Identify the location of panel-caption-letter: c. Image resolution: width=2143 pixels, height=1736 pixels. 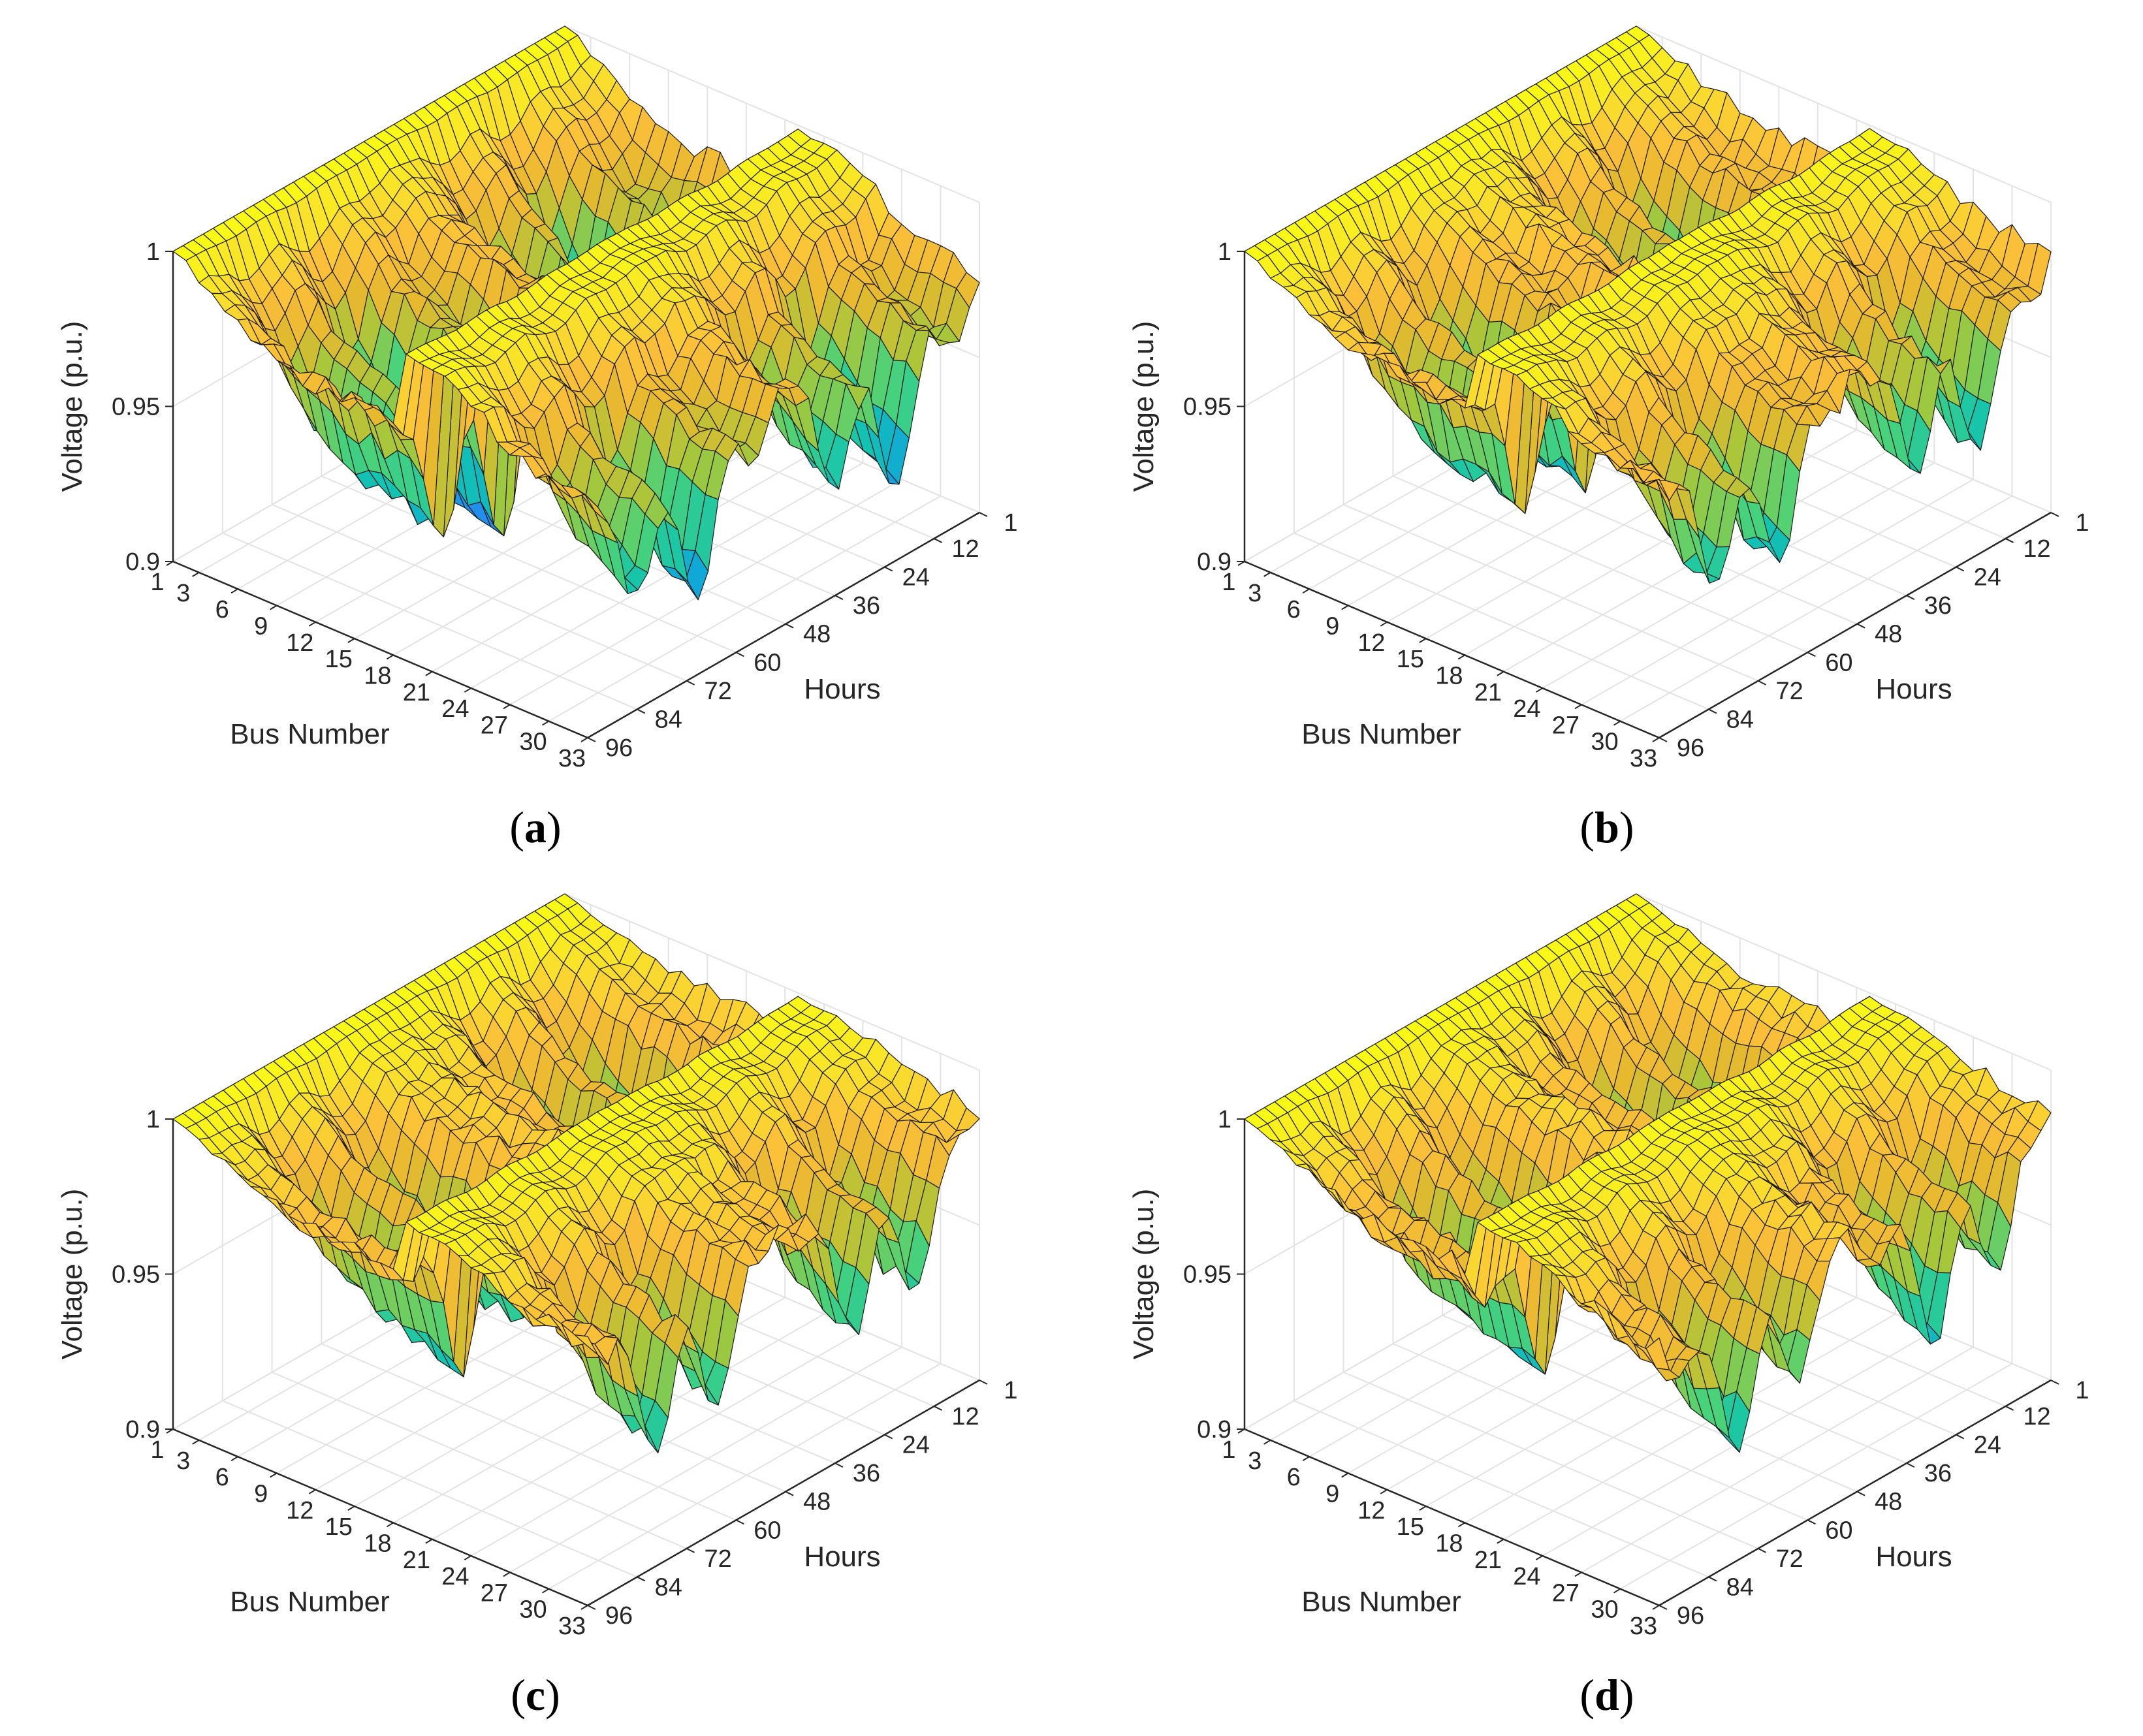
(535, 1695).